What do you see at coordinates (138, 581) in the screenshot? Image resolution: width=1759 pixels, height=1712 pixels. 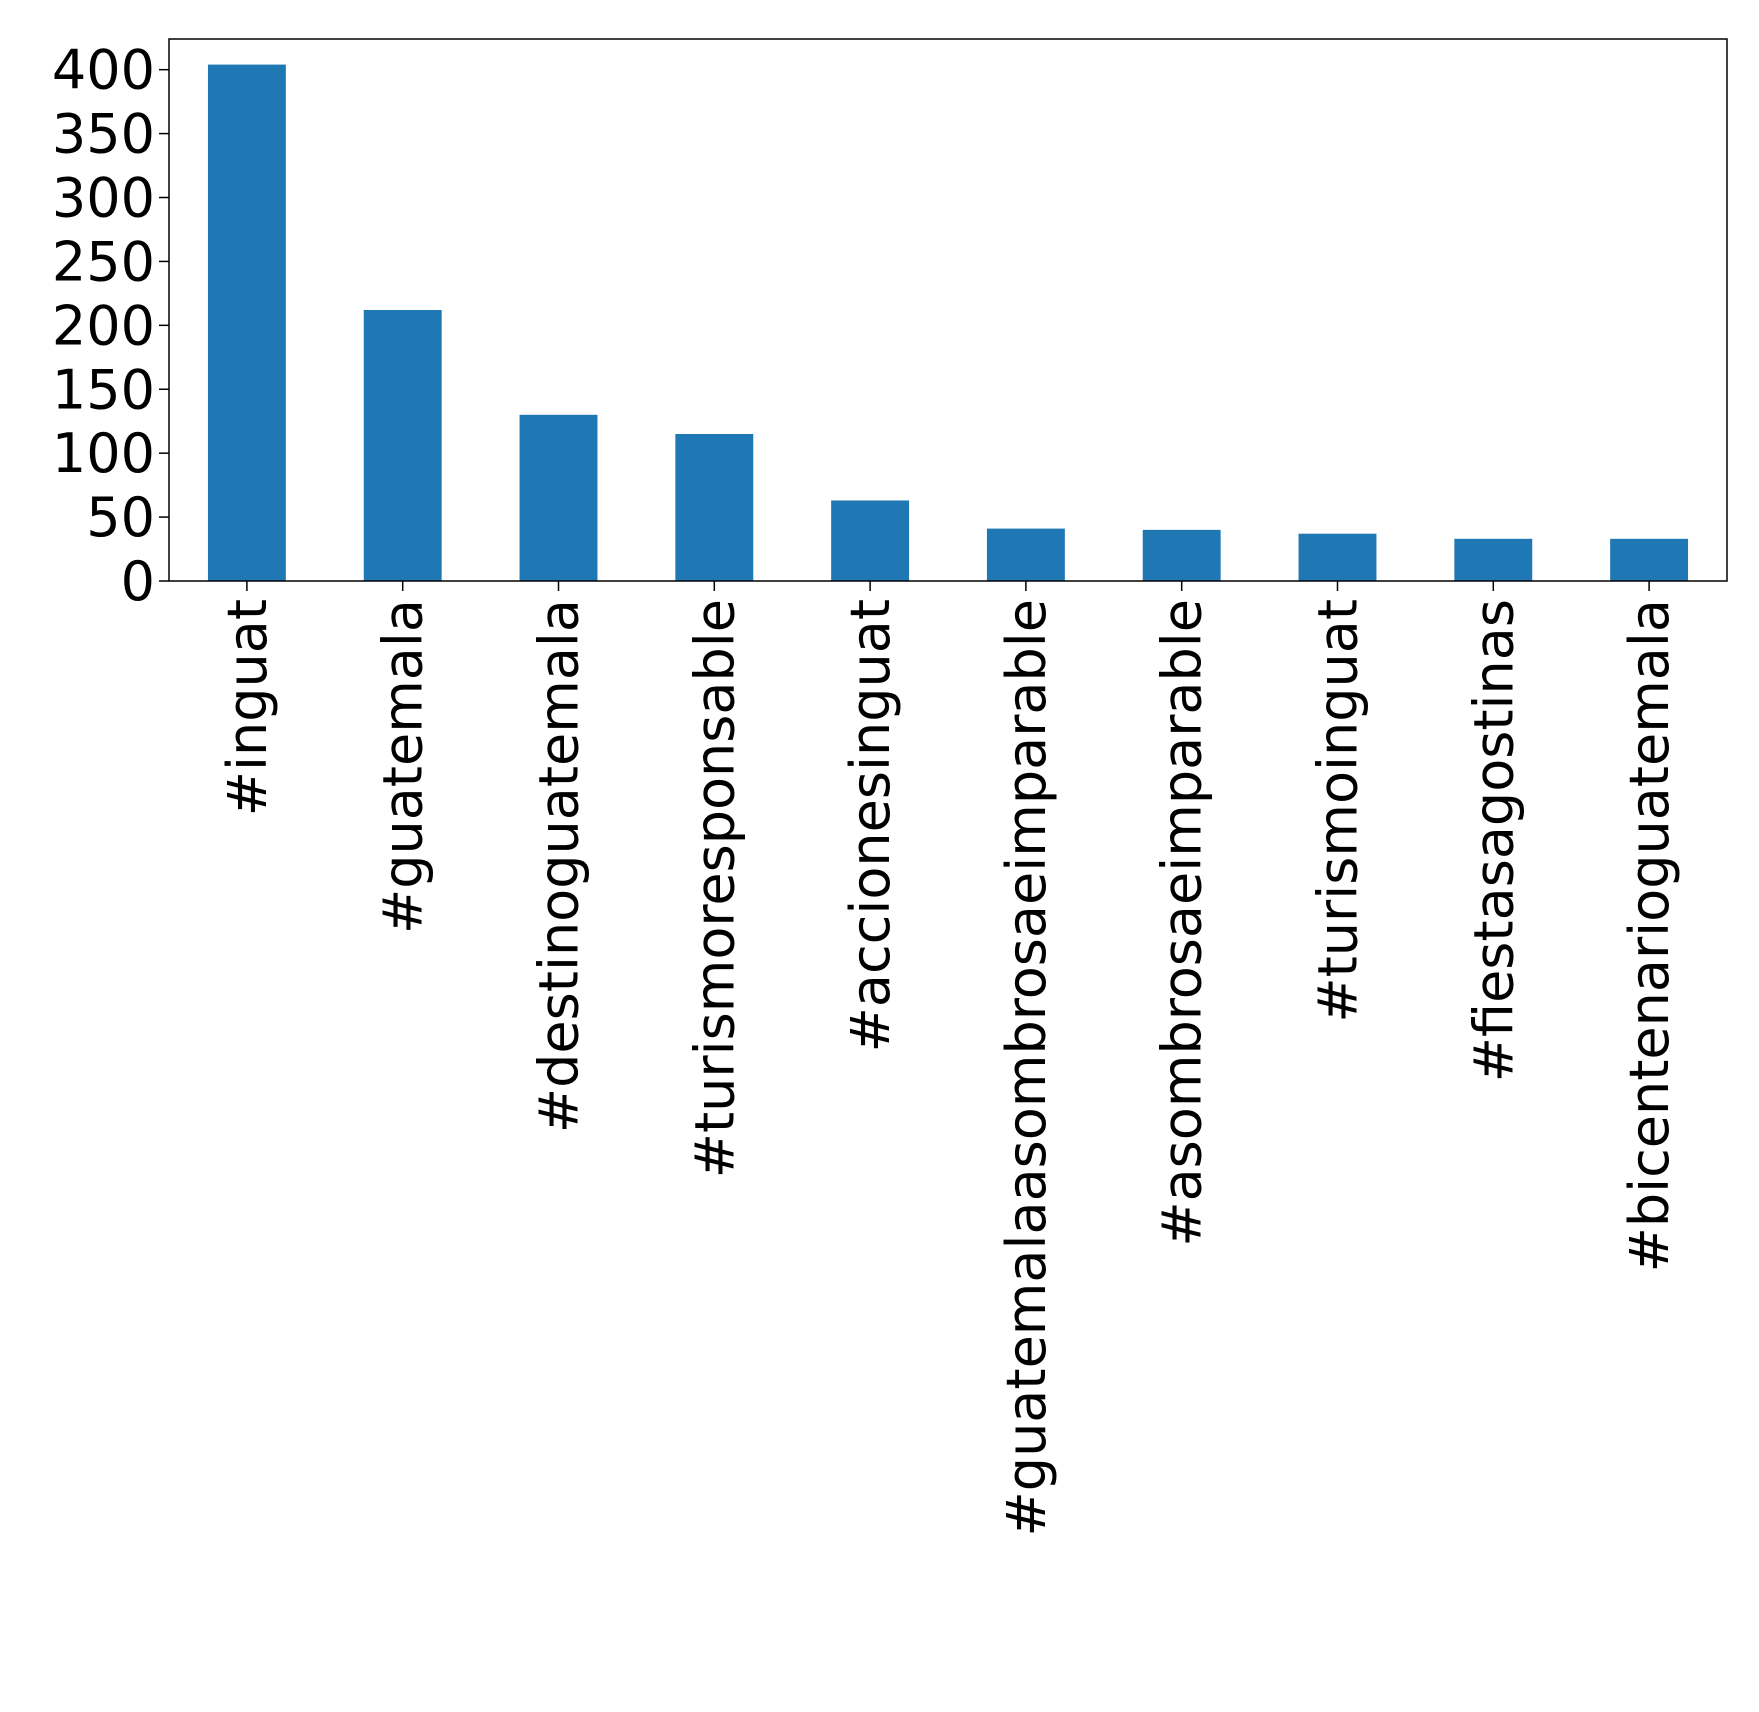 I see `y-tick-label: 0` at bounding box center [138, 581].